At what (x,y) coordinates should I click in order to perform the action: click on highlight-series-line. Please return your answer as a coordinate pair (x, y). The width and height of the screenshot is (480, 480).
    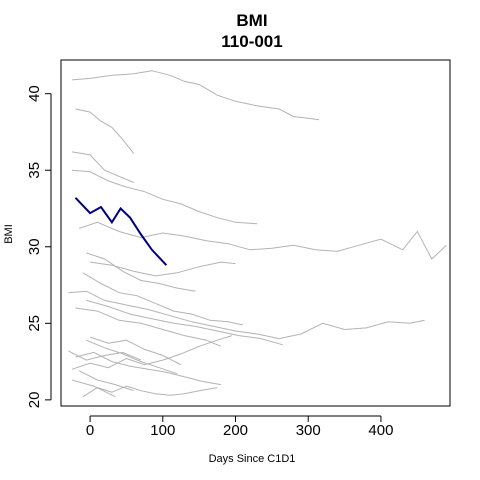
    Looking at the image, I should click on (121, 231).